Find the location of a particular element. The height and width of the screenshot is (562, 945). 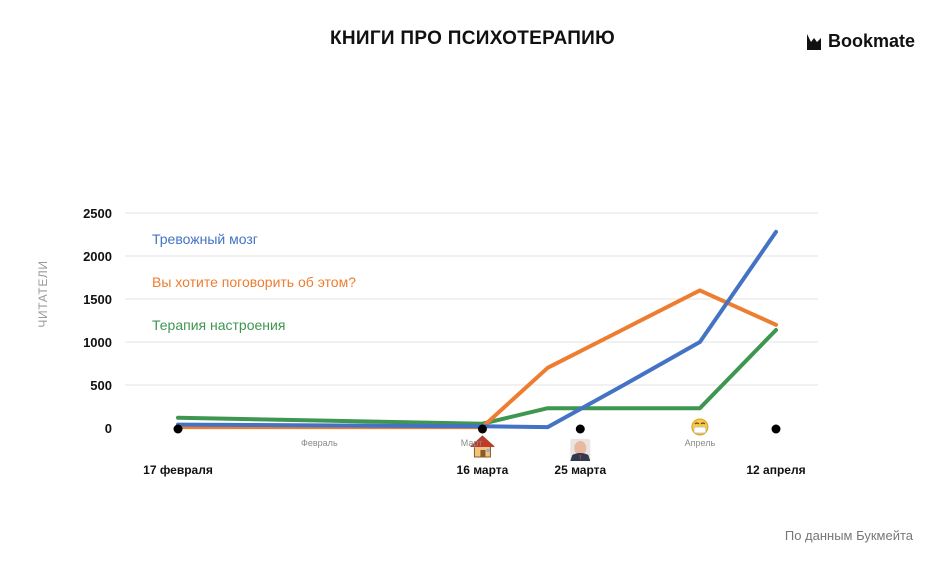

month-labels: Февраль Март Апрель is located at coordinates (508, 433).